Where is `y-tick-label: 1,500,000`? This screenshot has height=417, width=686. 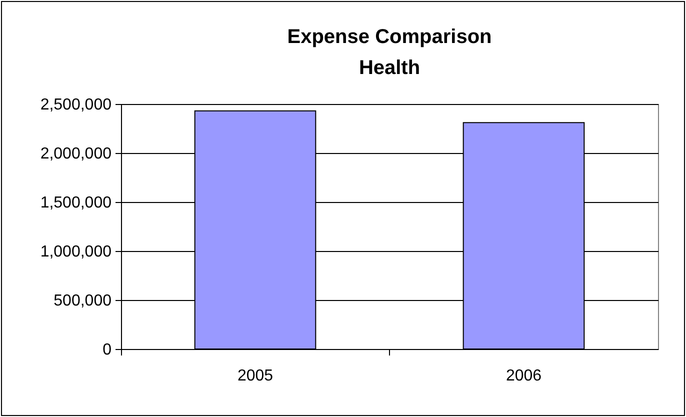 y-tick-label: 1,500,000 is located at coordinates (76, 203).